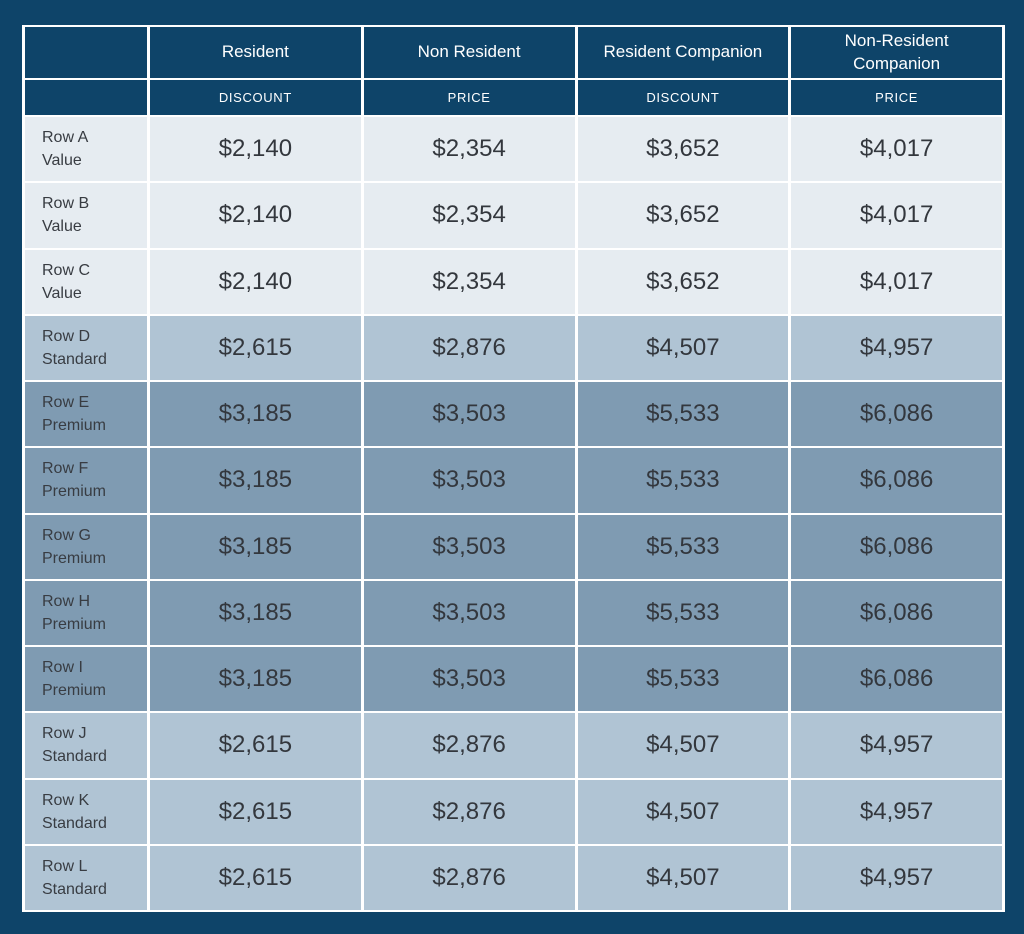 The height and width of the screenshot is (934, 1024). I want to click on row-label: Row B Value, so click(86, 215).